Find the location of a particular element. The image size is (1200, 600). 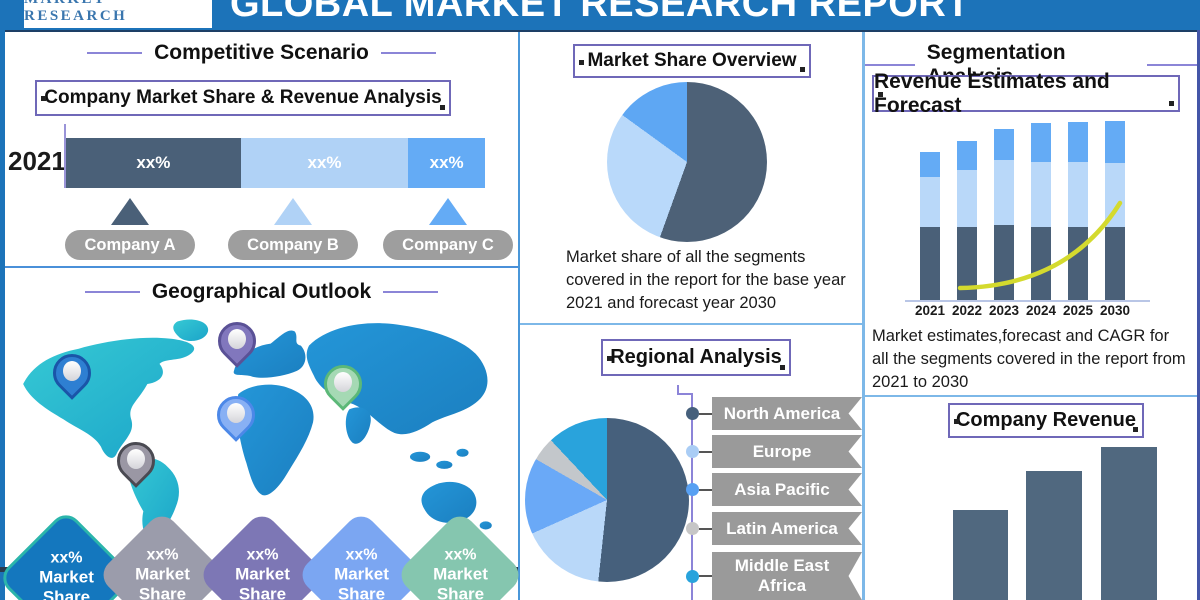

company-share-stacked-bar: xx% xx% xx% is located at coordinates (275, 163).